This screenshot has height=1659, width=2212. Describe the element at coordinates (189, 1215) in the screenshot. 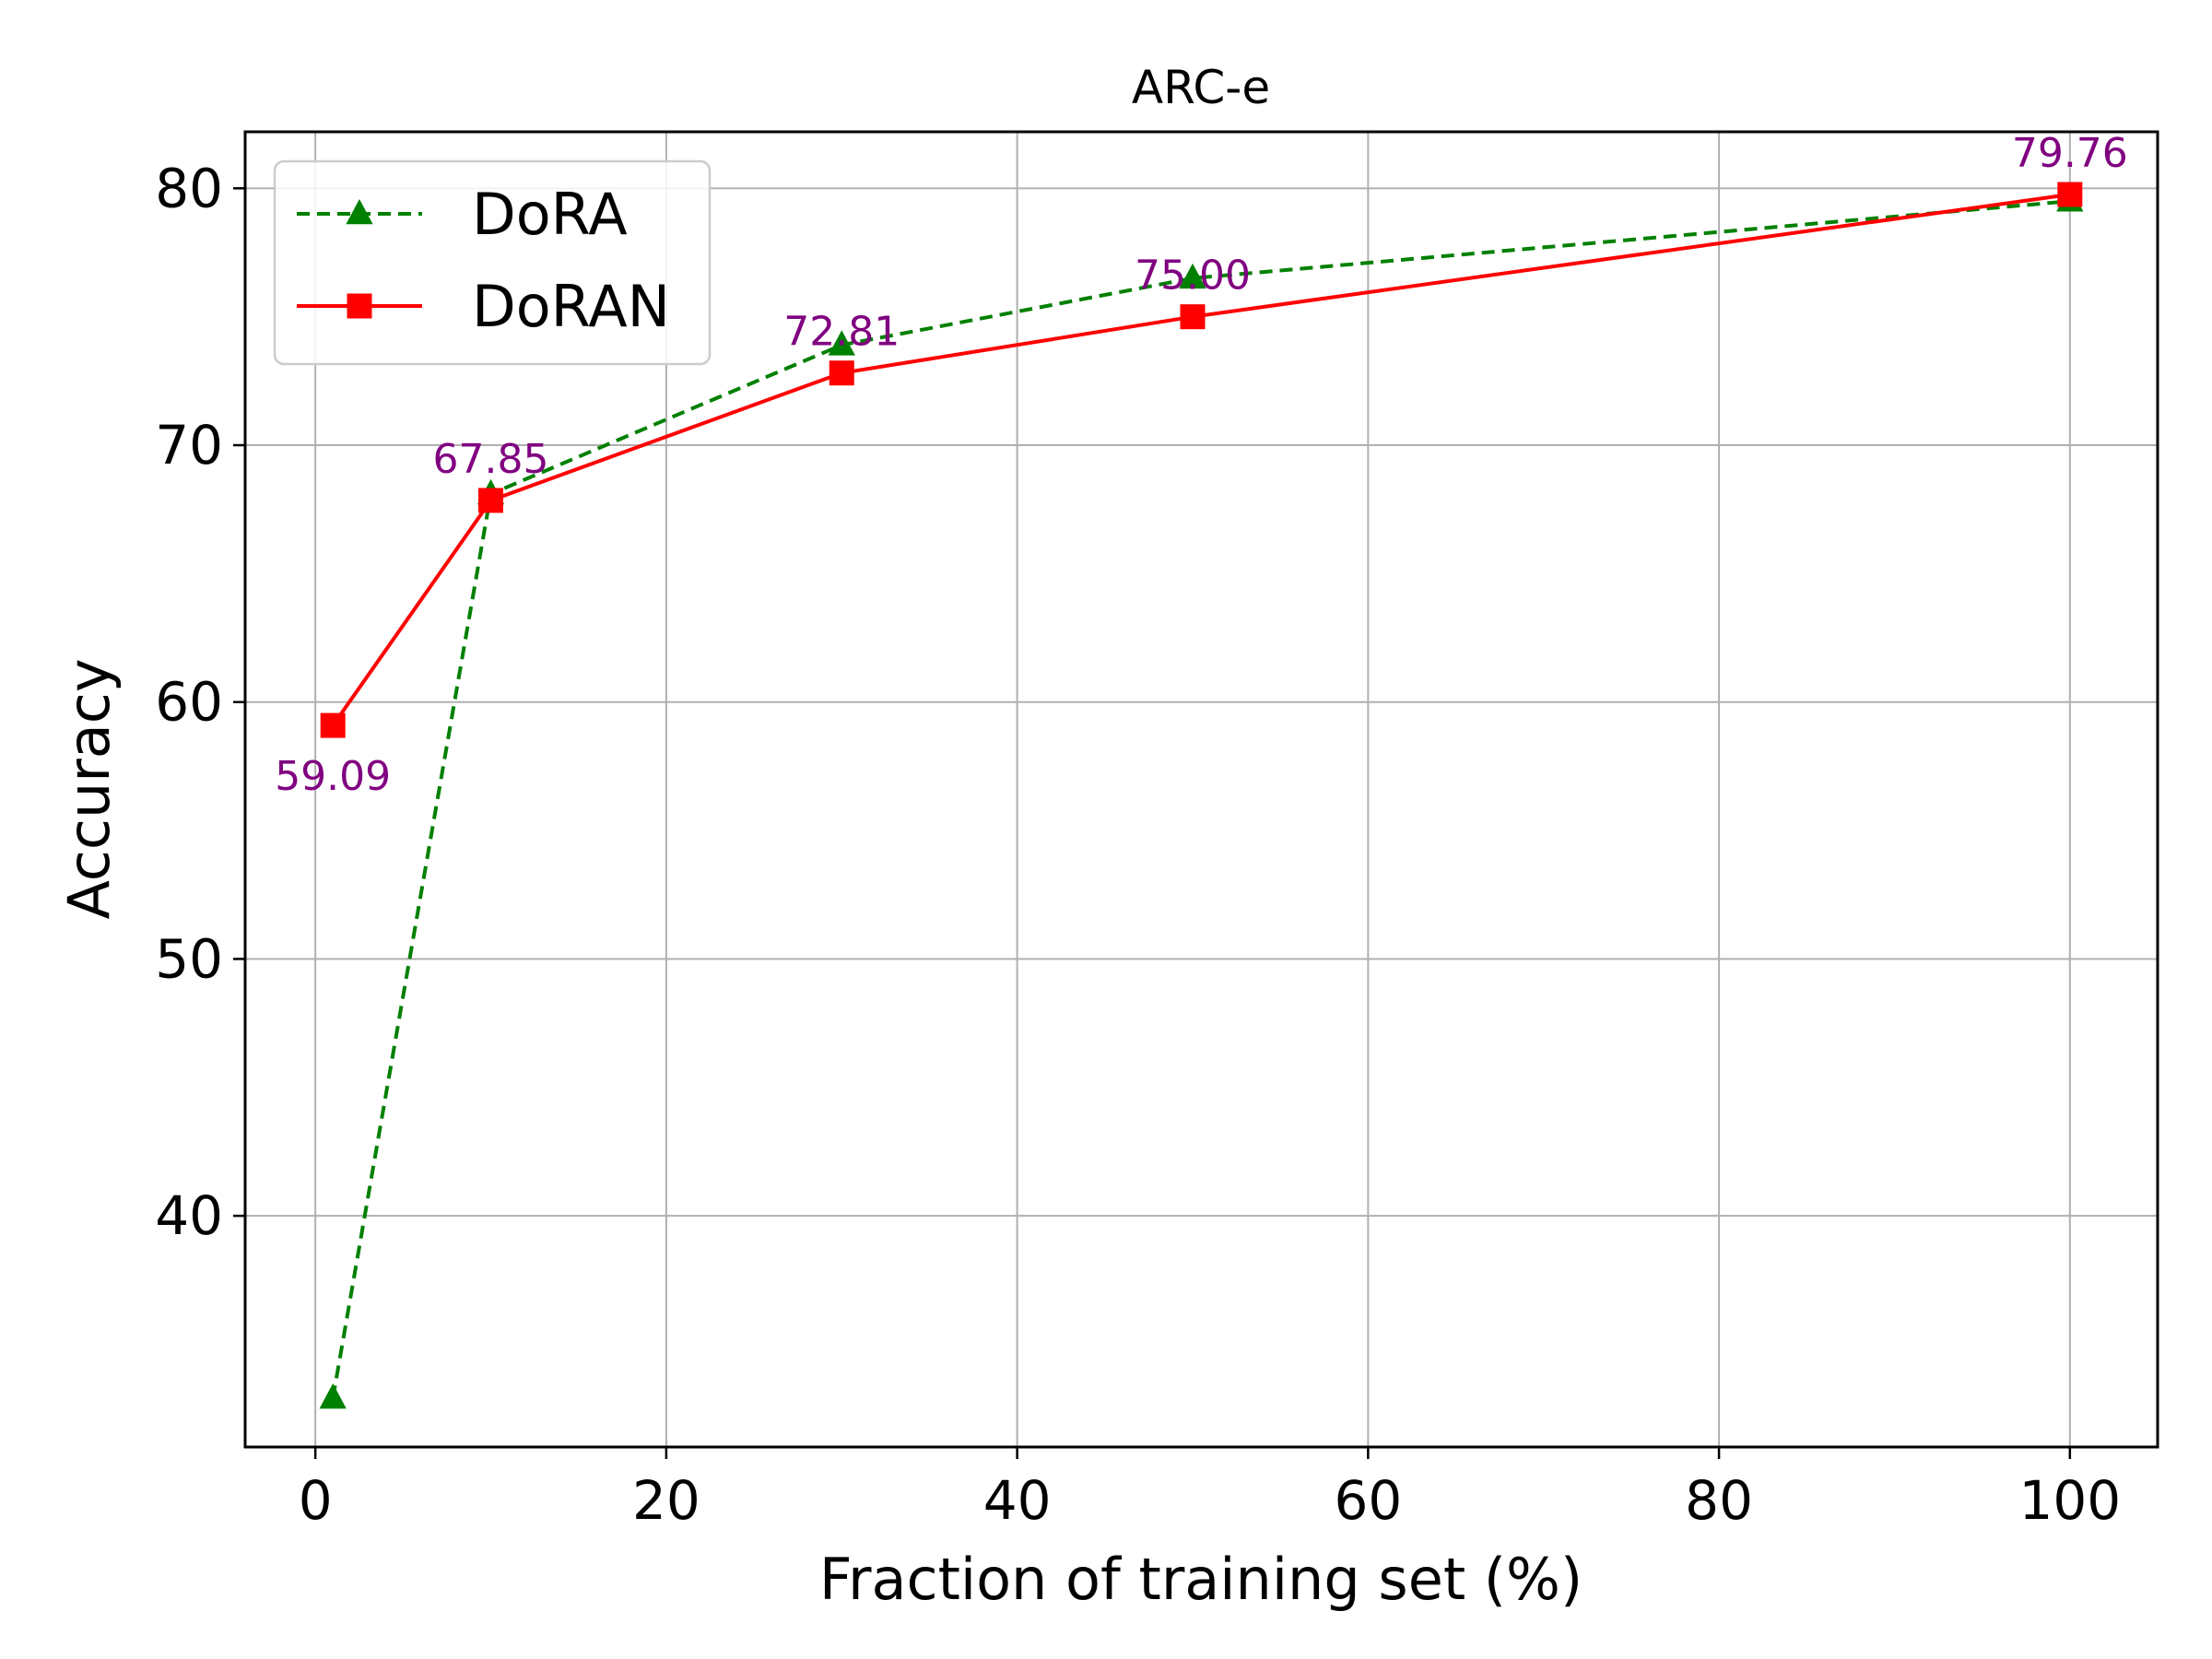

I see `y-tick-label: 40` at that location.